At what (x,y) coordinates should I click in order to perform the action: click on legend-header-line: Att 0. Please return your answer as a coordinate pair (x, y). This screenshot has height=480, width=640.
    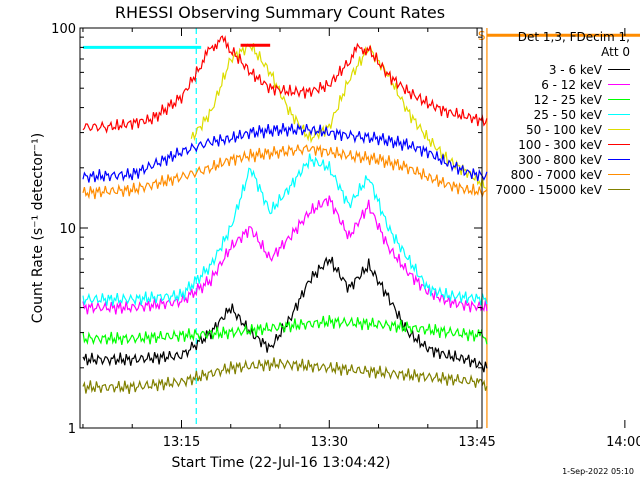
    Looking at the image, I should click on (615, 52).